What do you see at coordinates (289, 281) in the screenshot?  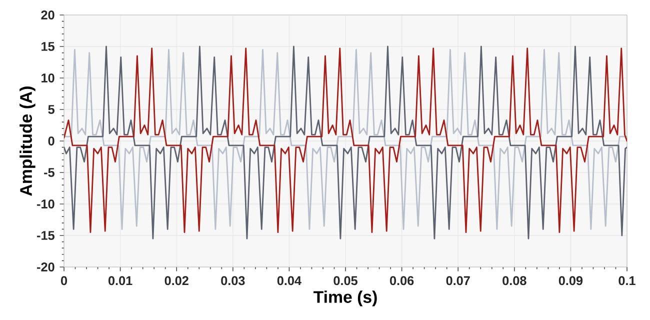 I see `x-tick-label: 0.04` at bounding box center [289, 281].